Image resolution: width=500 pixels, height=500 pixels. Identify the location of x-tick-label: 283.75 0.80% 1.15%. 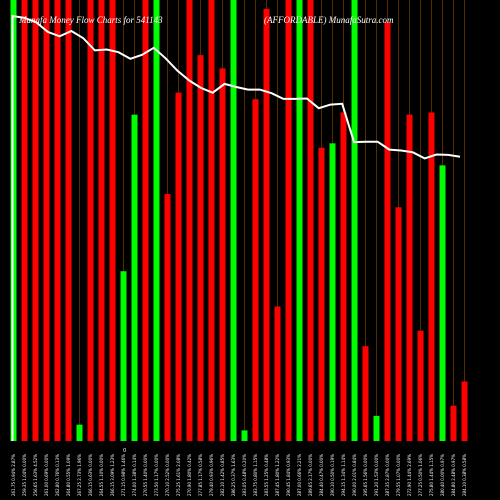
(255, 475).